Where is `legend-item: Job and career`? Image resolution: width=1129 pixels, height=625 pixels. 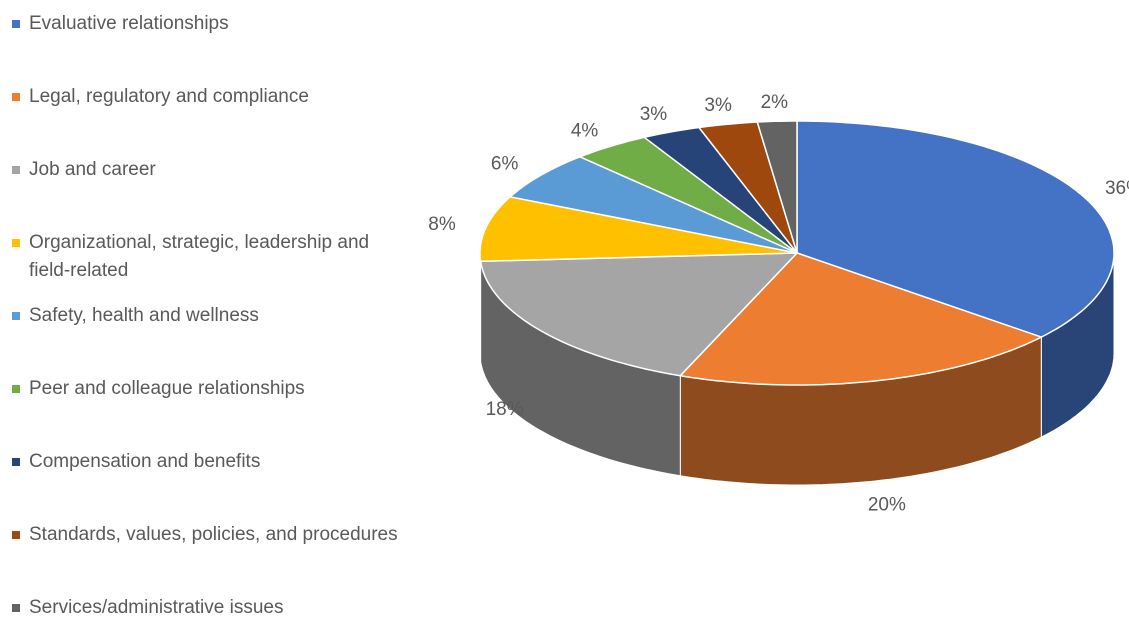
legend-item: Job and career is located at coordinates (205, 170).